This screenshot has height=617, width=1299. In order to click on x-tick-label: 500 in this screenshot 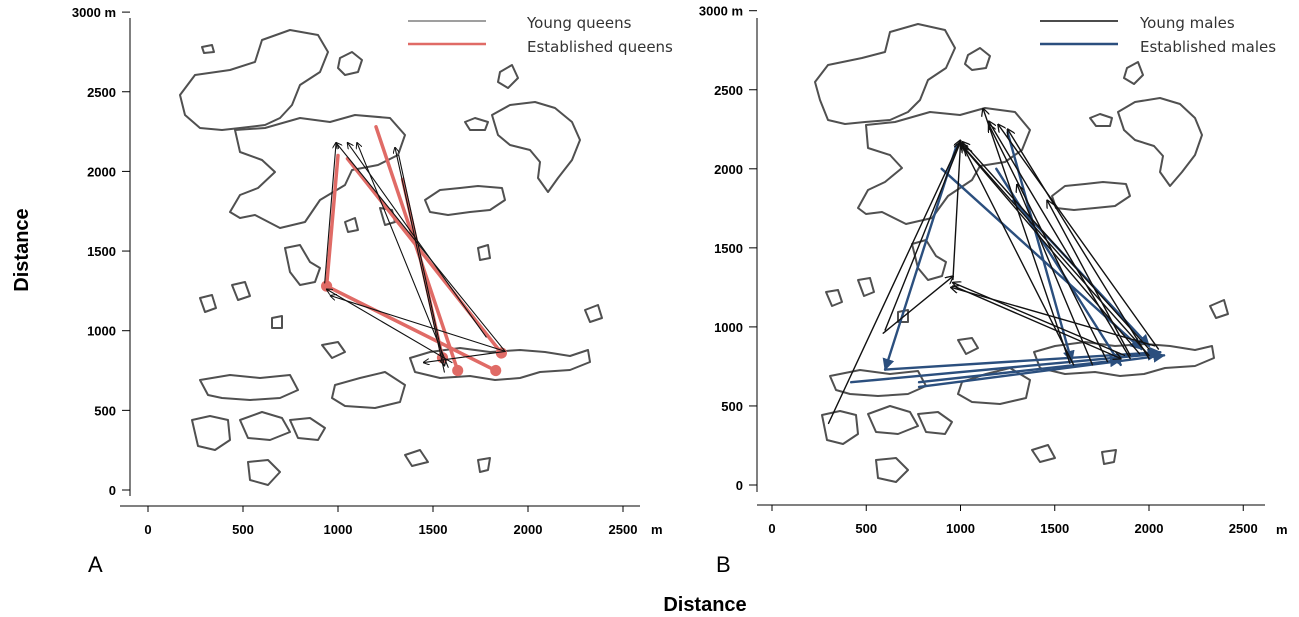, I will do `click(243, 529)`.